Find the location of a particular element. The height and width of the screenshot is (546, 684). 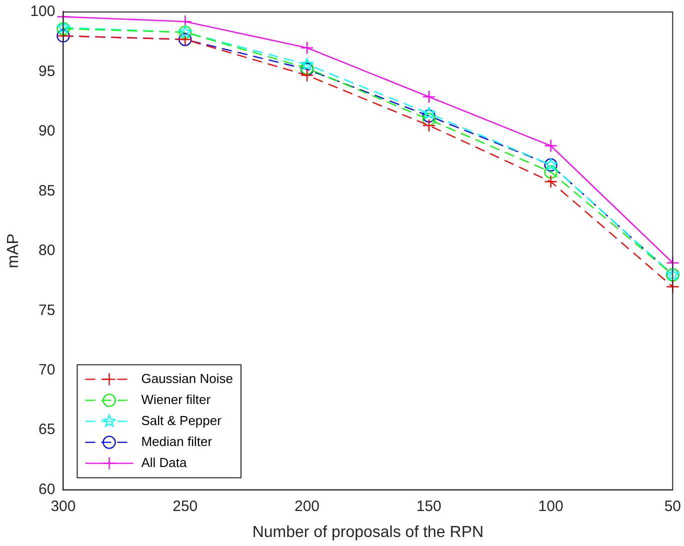

x-axis-title: Number of proposals of the RPN is located at coordinates (368, 532).